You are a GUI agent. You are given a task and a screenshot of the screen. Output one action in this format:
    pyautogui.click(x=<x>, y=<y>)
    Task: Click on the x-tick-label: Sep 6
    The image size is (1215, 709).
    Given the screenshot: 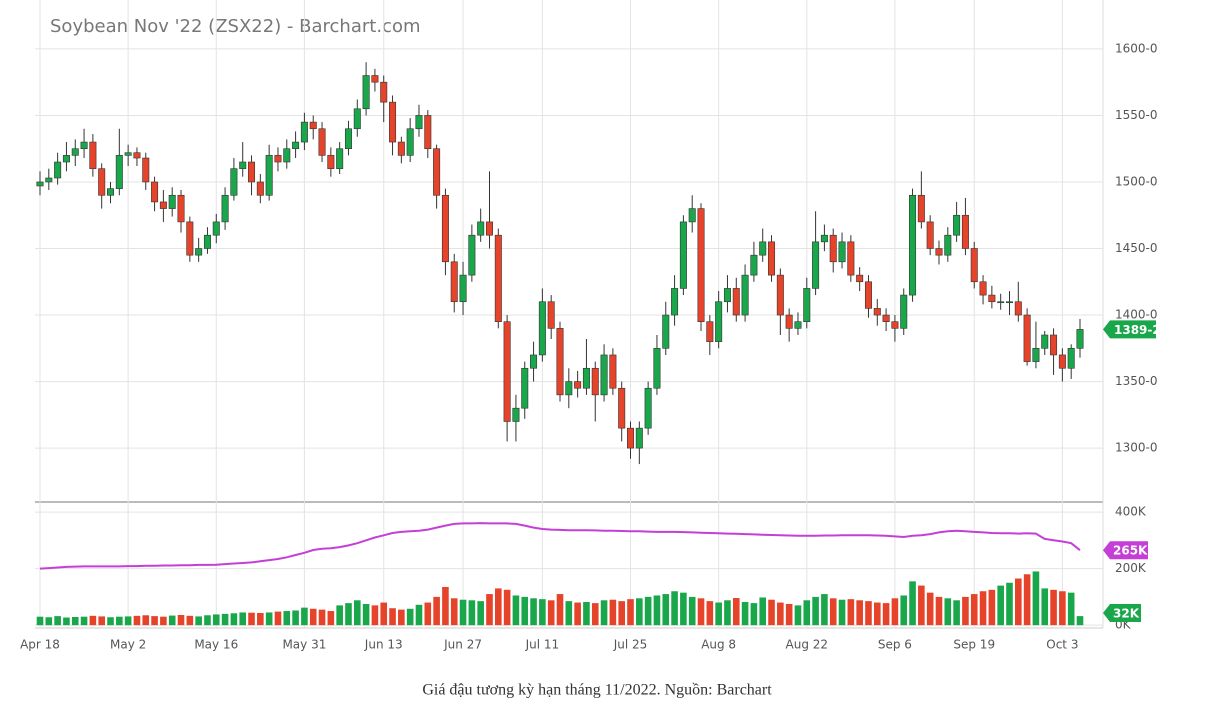 What is the action you would take?
    pyautogui.click(x=895, y=645)
    